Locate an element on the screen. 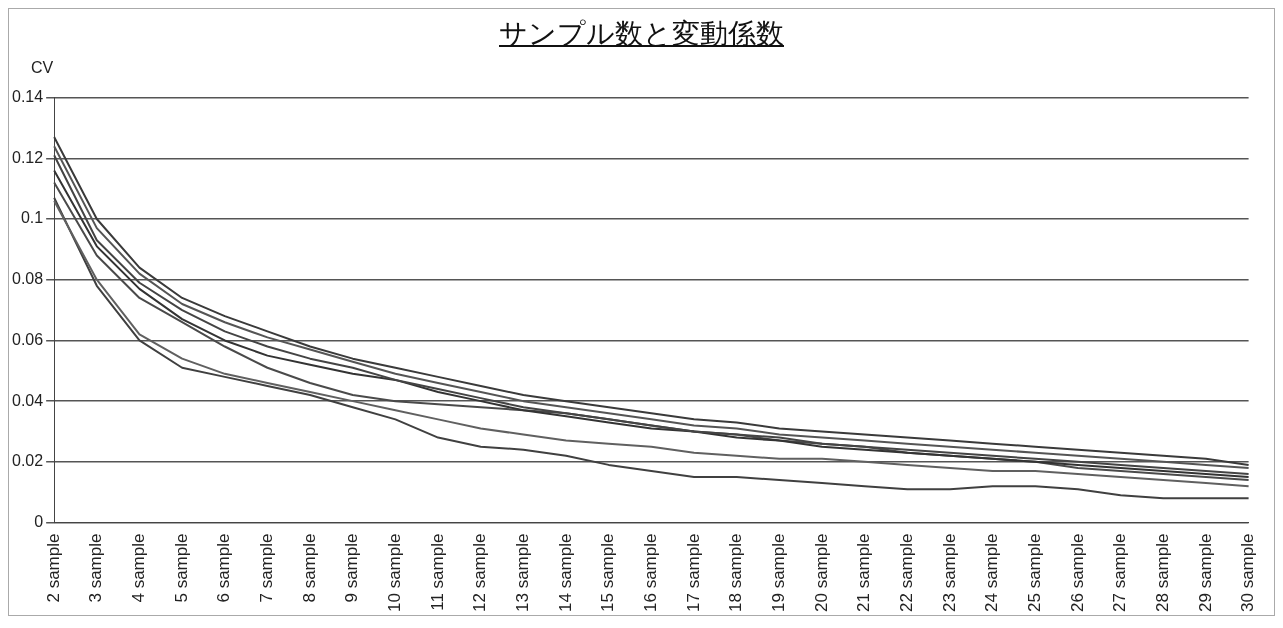 This screenshot has width=1283, height=628. x-tick-label: 8 sample is located at coordinates (309, 568).